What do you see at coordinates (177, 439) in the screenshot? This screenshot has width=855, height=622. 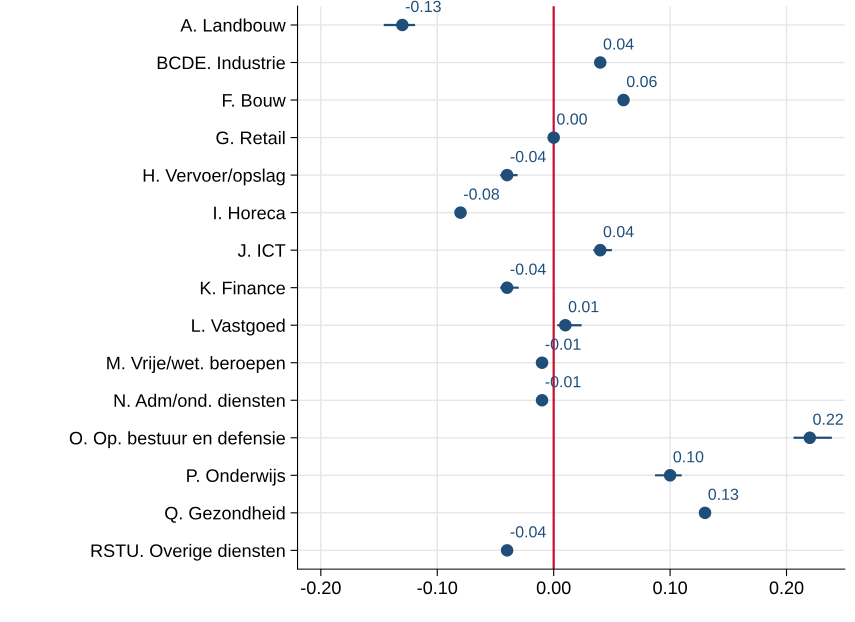 I see `y-tick-label: O. Op. bestuur en defensie` at bounding box center [177, 439].